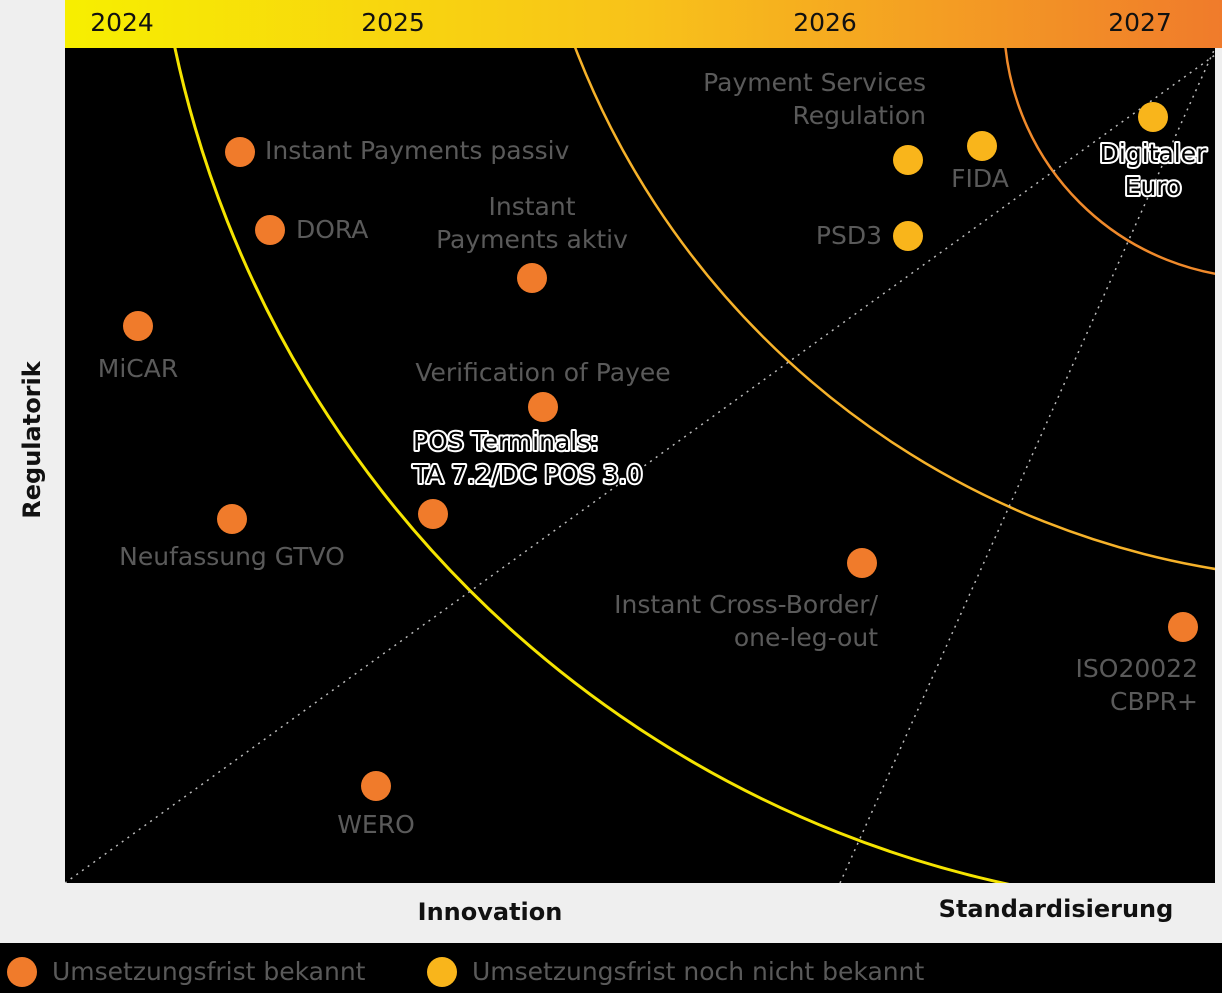 The height and width of the screenshot is (993, 1222). What do you see at coordinates (746, 604) in the screenshot?
I see `node-label: Instant Cross-Border/` at bounding box center [746, 604].